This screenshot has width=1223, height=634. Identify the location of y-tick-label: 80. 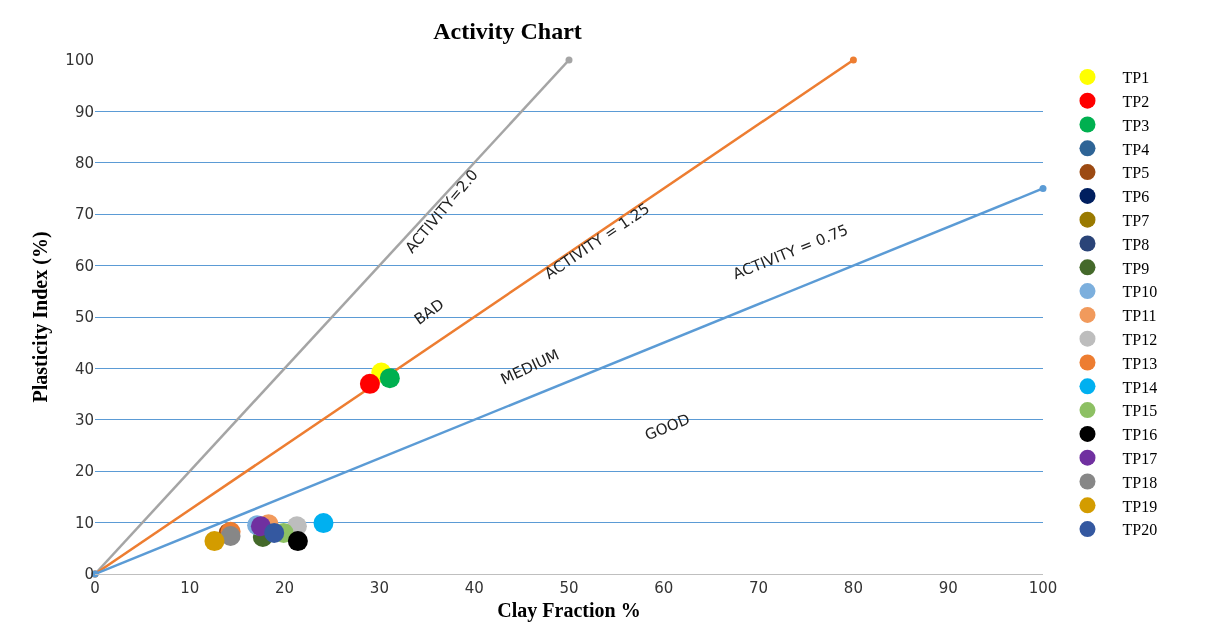
(84, 163).